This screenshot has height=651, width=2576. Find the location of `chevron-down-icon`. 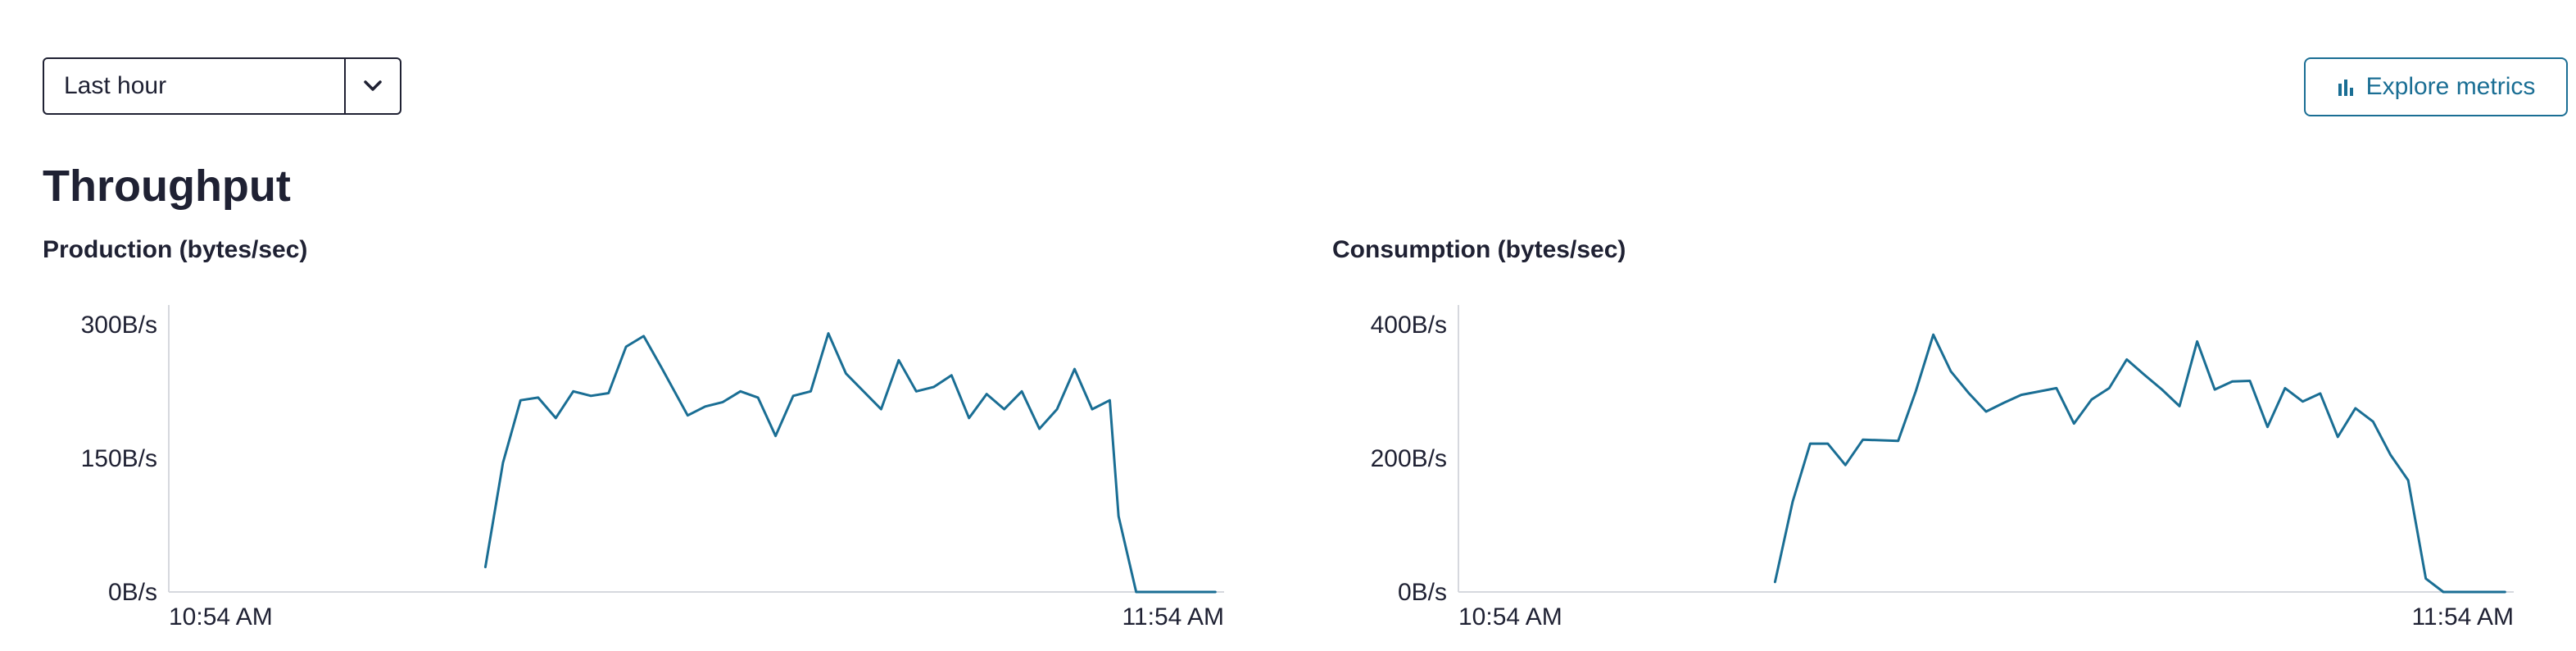

chevron-down-icon is located at coordinates (373, 85).